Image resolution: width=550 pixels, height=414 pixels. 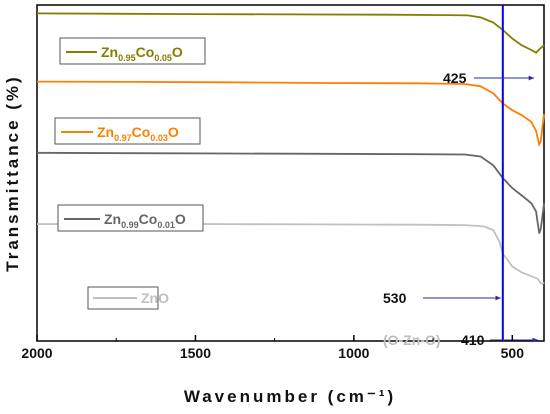 What do you see at coordinates (36, 353) in the screenshot?
I see `x-tick-label: 2000` at bounding box center [36, 353].